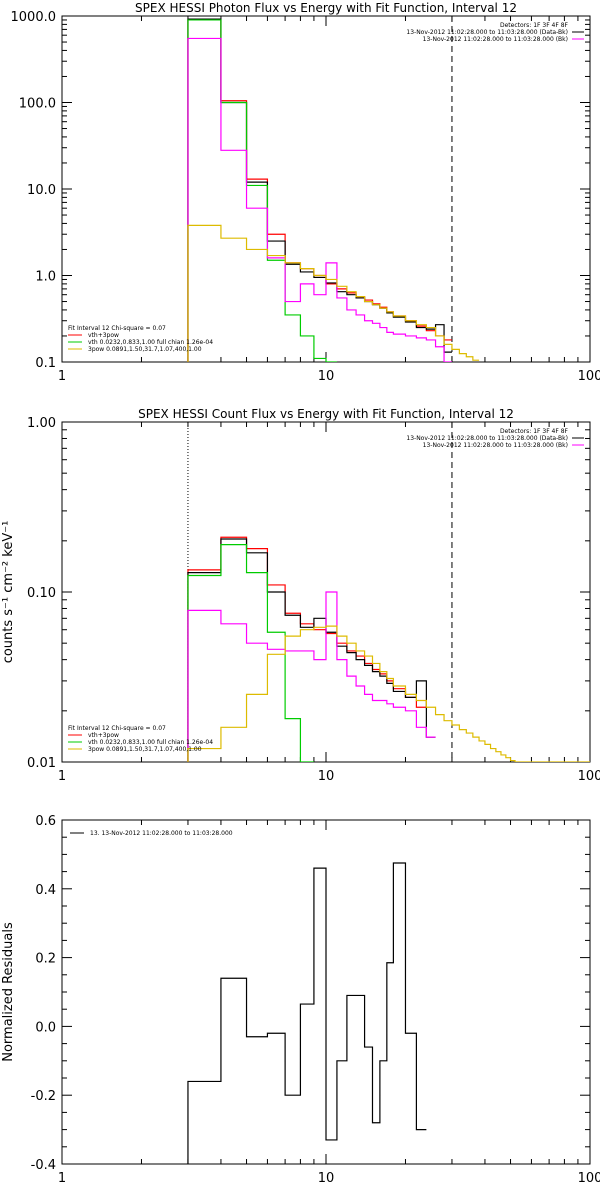 The width and height of the screenshot is (600, 1204). What do you see at coordinates (43, 1096) in the screenshot?
I see `y-tick-label: -0.2` at bounding box center [43, 1096].